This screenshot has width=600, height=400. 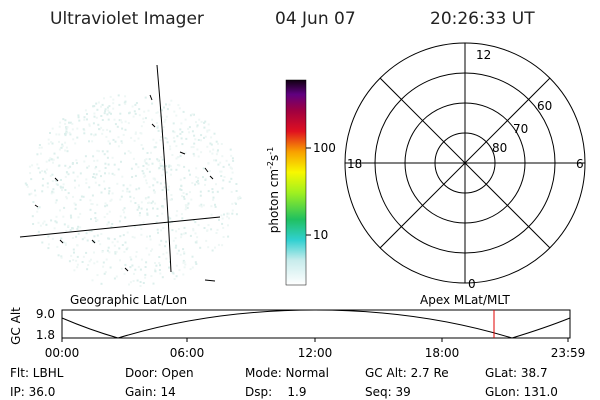 What do you see at coordinates (520, 129) in the screenshot?
I see `lat-label: 70` at bounding box center [520, 129].